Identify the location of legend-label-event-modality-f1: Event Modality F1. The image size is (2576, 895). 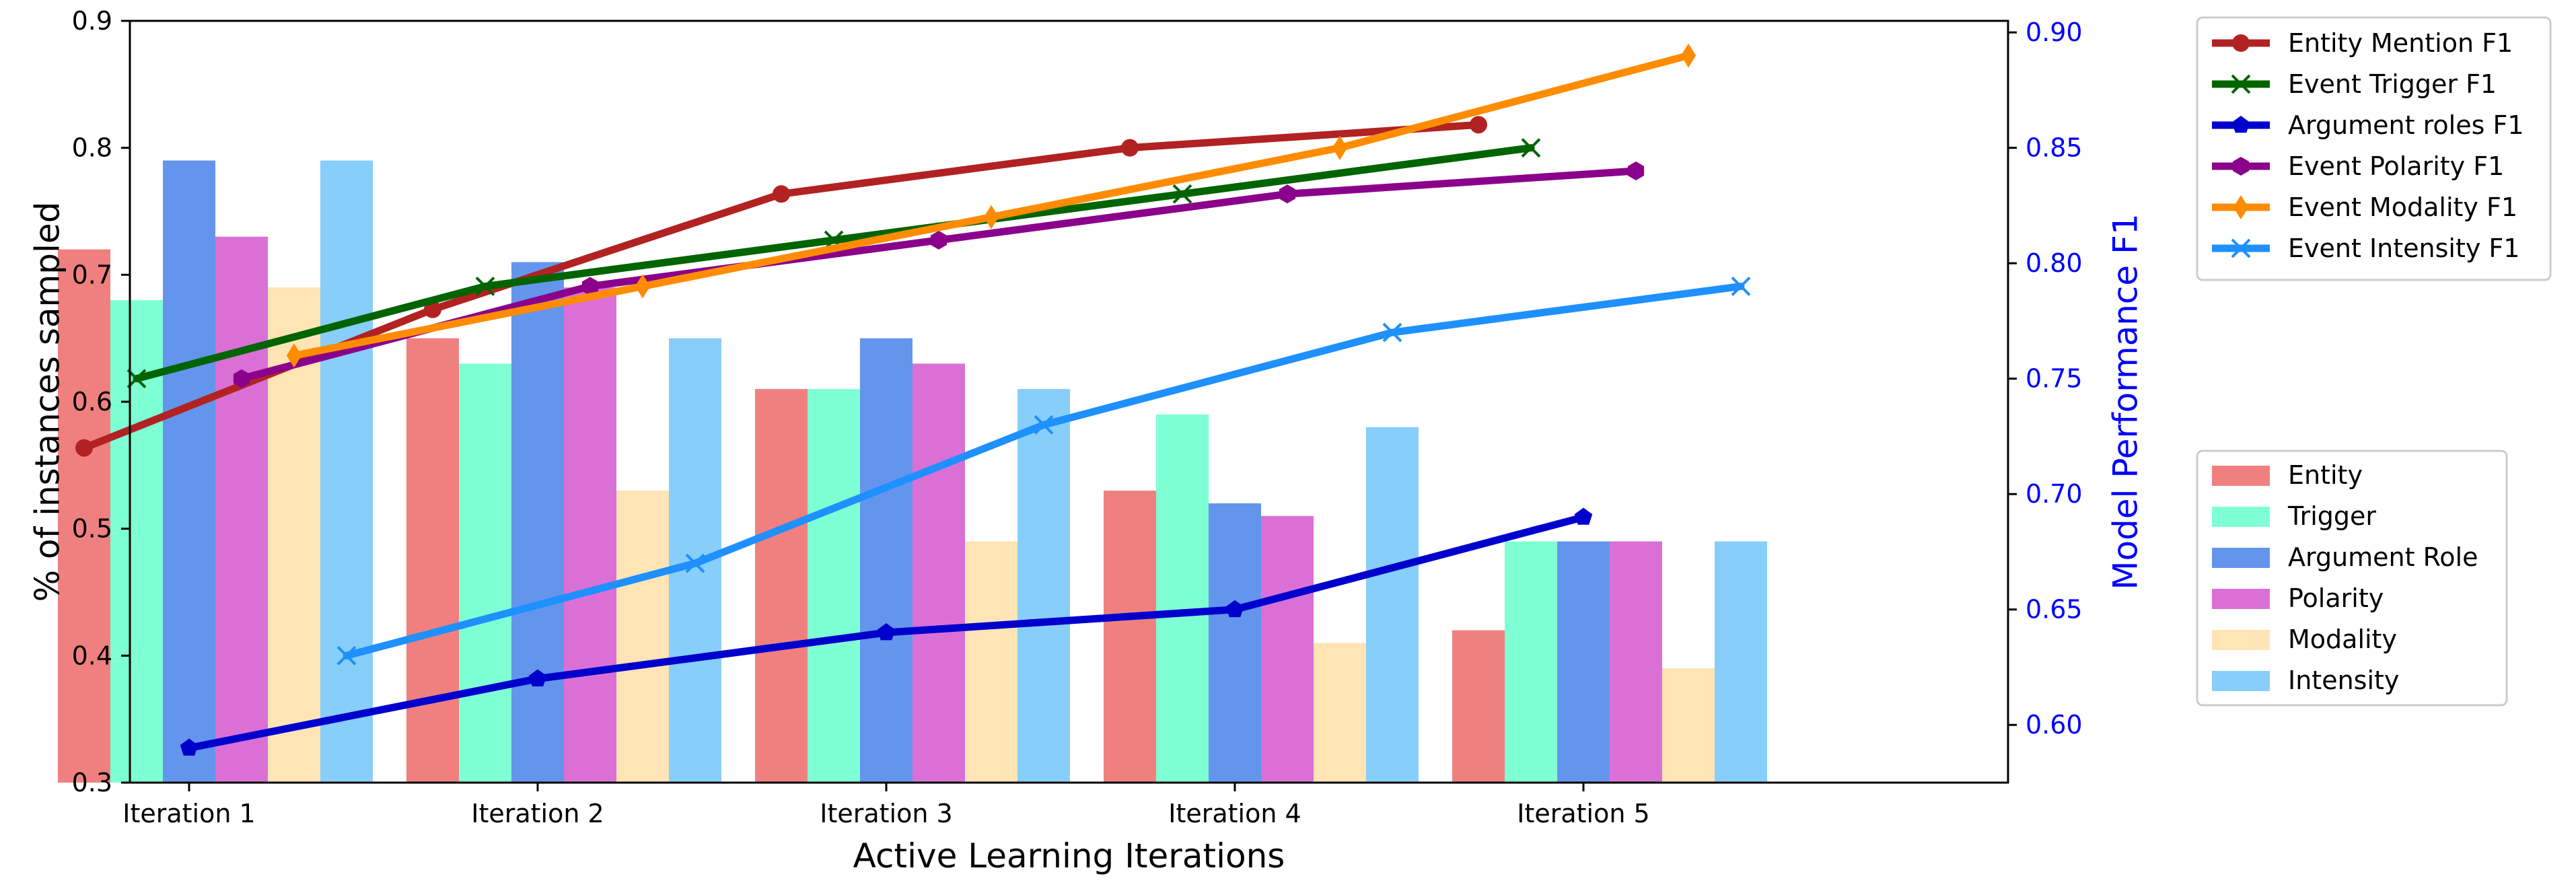
(2402, 207).